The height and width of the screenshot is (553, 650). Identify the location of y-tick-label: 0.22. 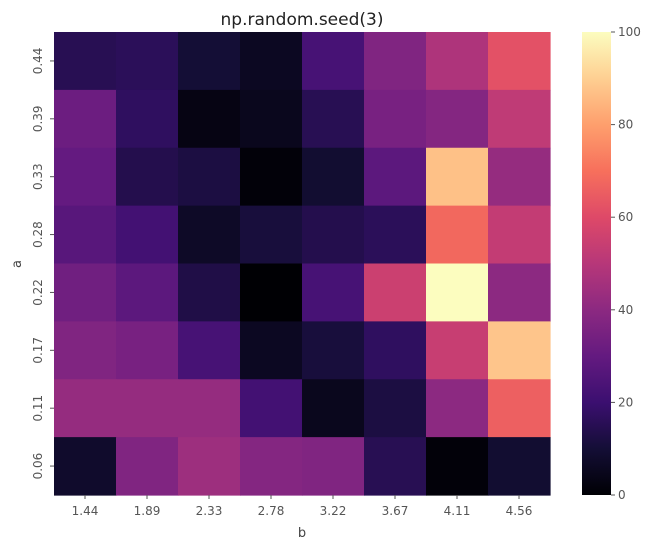
(38, 292).